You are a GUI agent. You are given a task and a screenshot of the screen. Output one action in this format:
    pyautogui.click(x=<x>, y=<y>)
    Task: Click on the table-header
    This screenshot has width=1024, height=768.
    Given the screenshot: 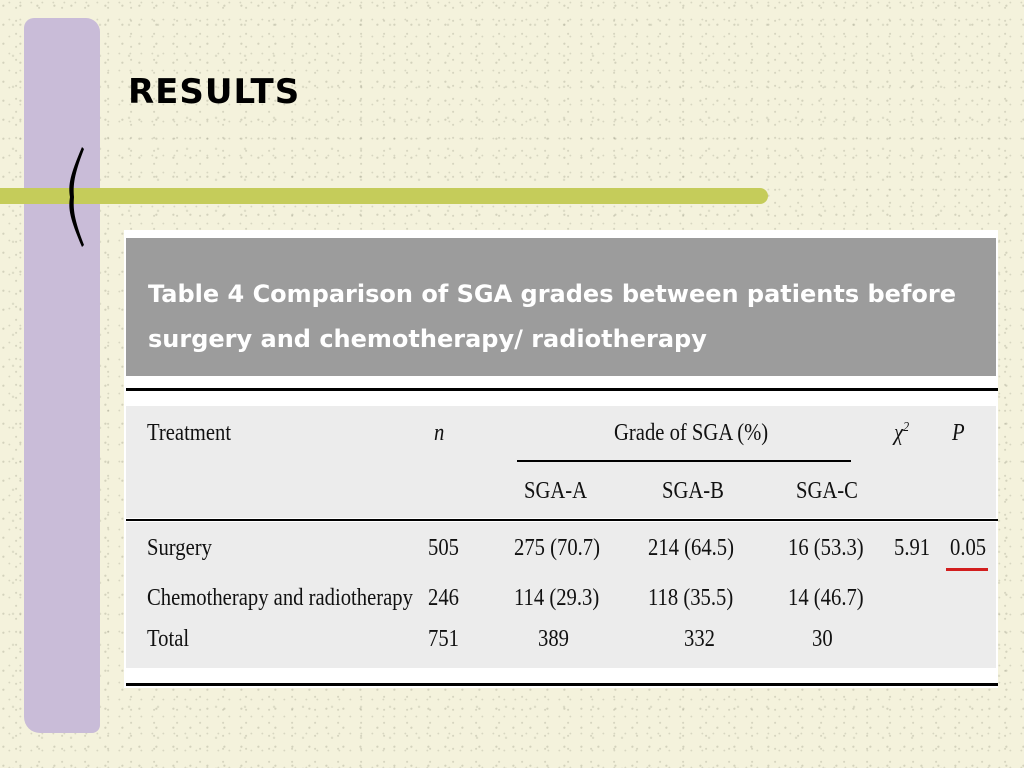 What is the action you would take?
    pyautogui.click(x=561, y=462)
    